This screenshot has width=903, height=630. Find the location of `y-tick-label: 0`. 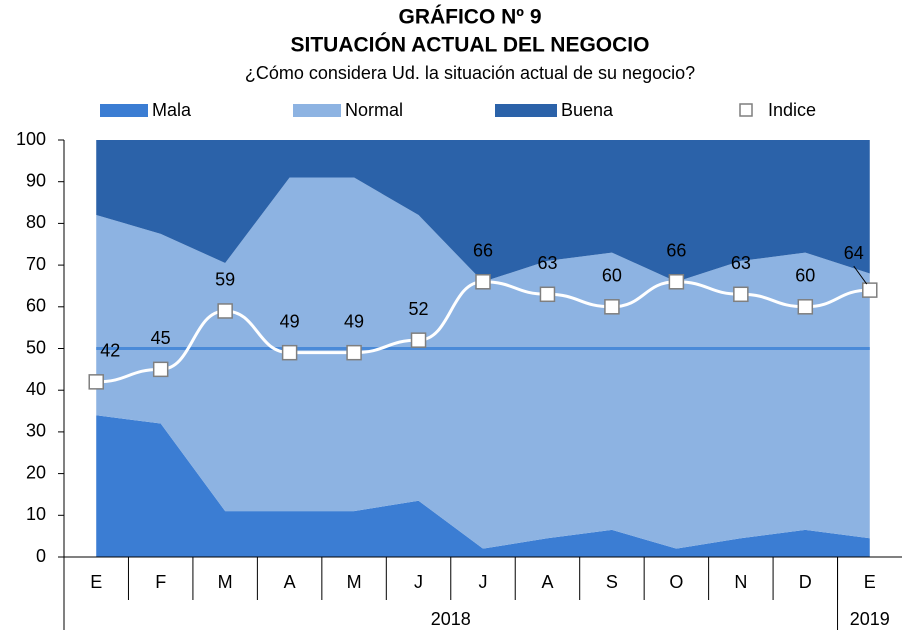

y-tick-label: 0 is located at coordinates (41, 556).